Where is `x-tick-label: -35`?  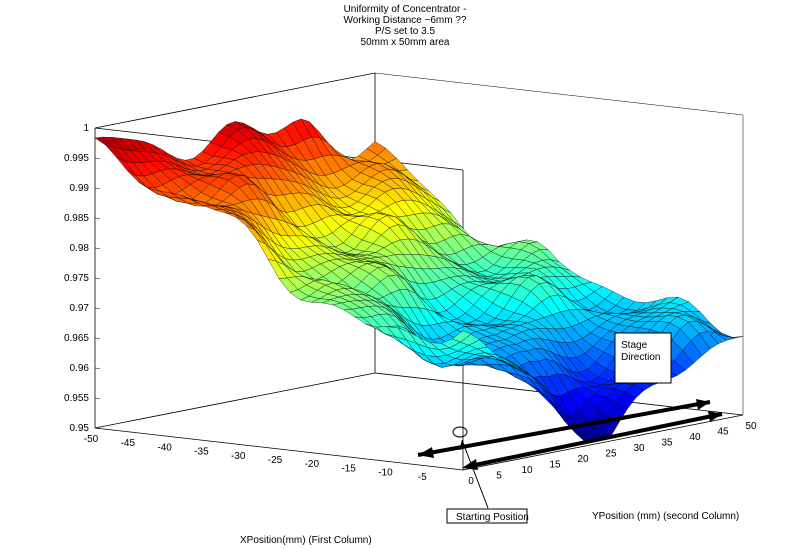
x-tick-label: -35 is located at coordinates (201, 452).